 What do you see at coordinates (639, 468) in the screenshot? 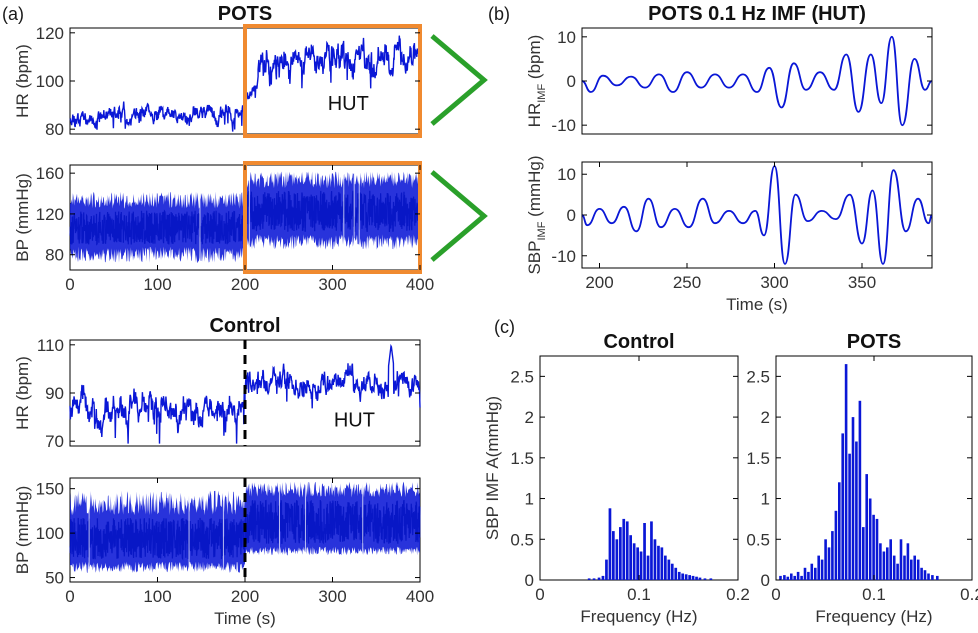
I see `plot-frame` at bounding box center [639, 468].